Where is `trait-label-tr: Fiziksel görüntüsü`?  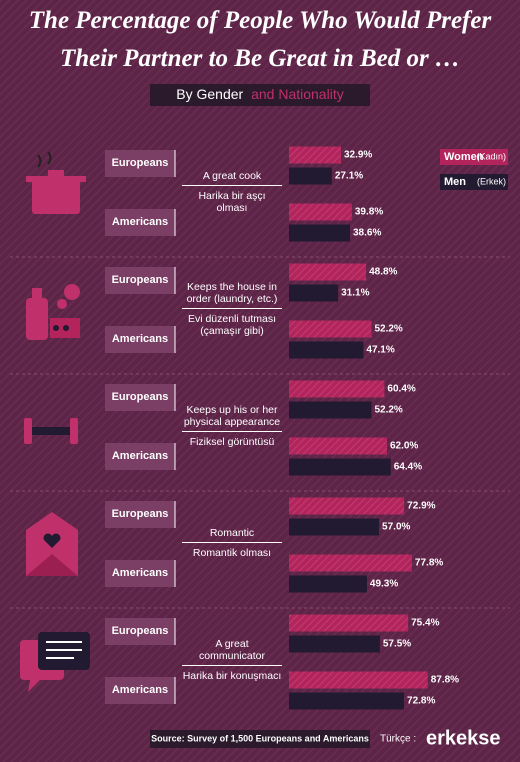 trait-label-tr: Fiziksel görüntüsü is located at coordinates (232, 442).